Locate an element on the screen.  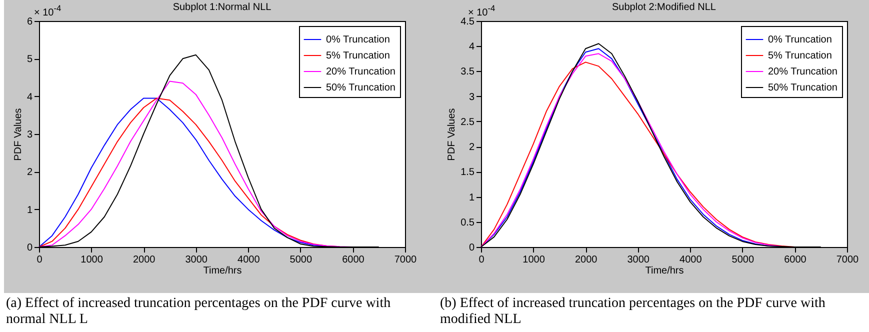
y-tick-label: 0.5 is located at coordinates (467, 222).